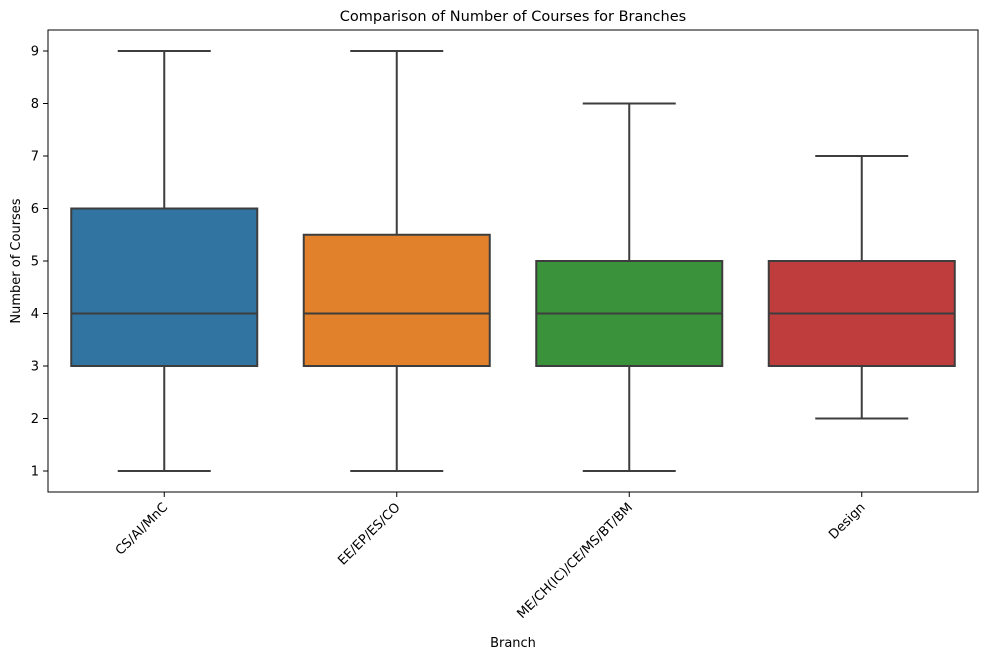 The image size is (988, 660). I want to click on y-tick-label: 3, so click(35, 367).